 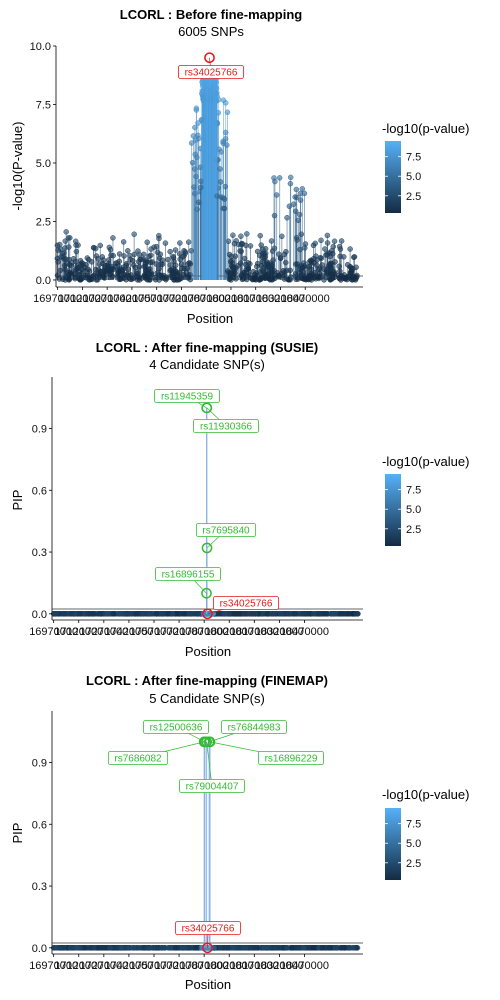 I want to click on snp-label: rs16896229, so click(x=291, y=759).